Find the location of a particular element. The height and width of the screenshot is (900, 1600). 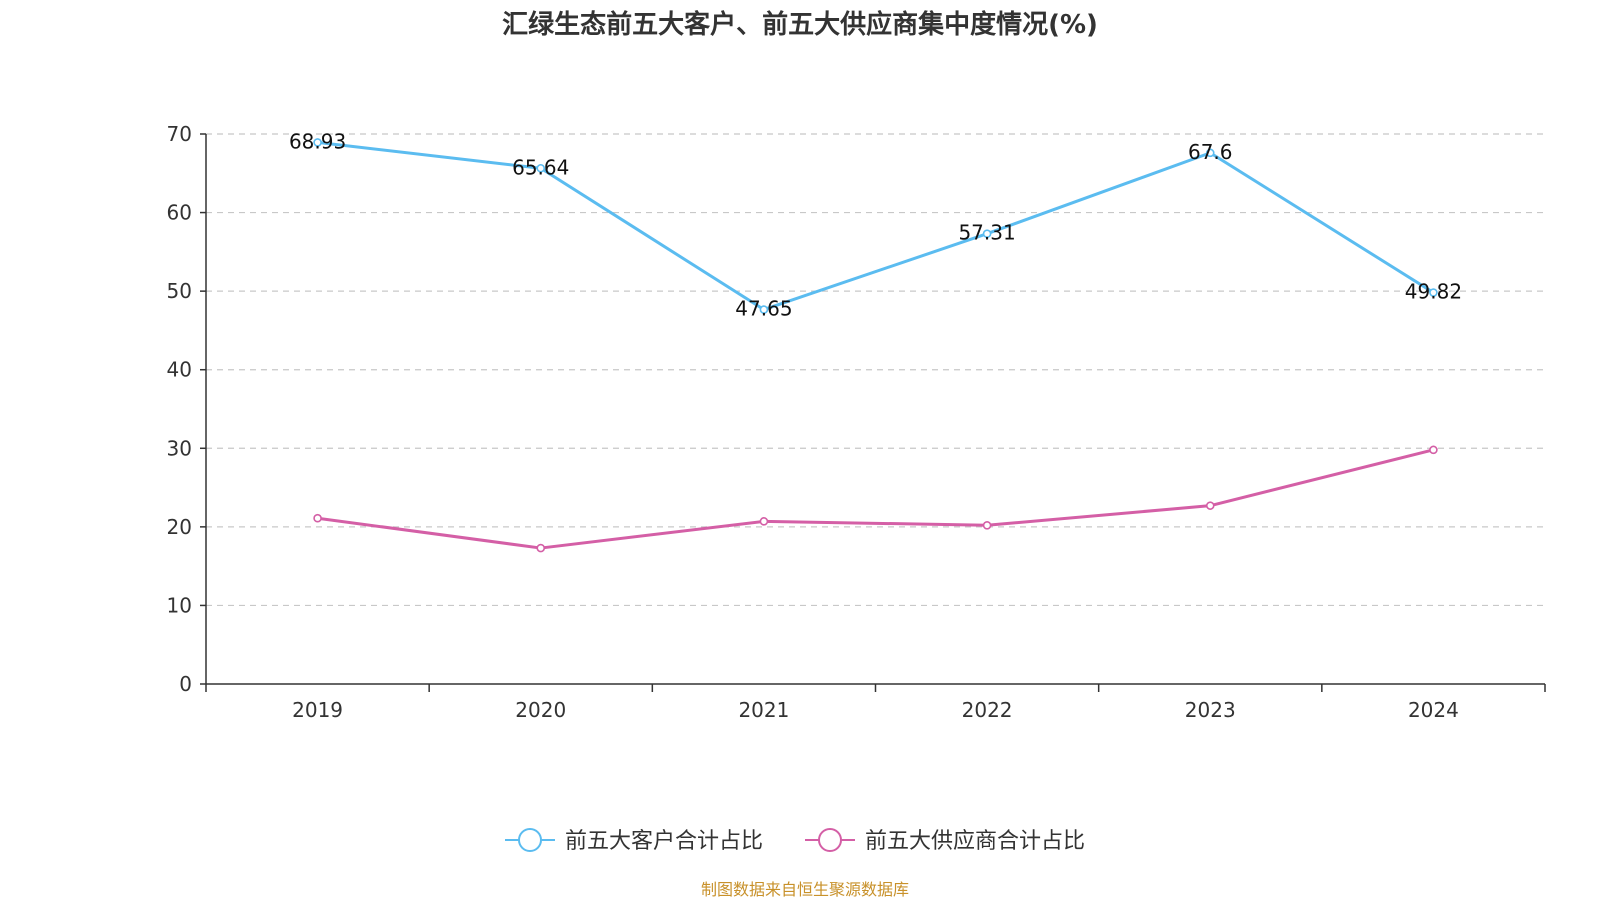

x-tick-label: 2019 is located at coordinates (317, 710).